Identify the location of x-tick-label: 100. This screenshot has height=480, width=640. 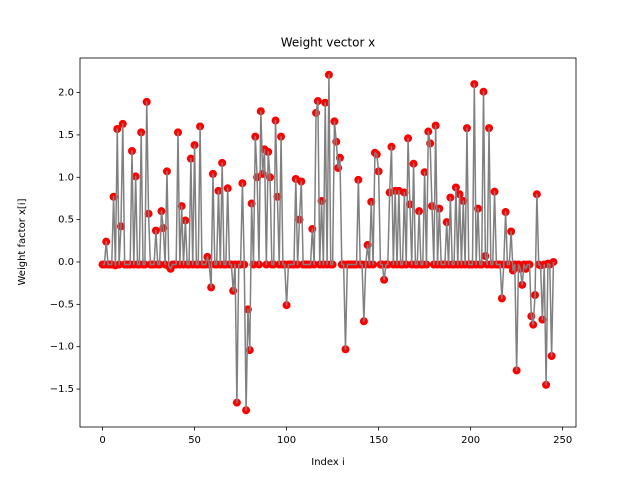
(286, 440).